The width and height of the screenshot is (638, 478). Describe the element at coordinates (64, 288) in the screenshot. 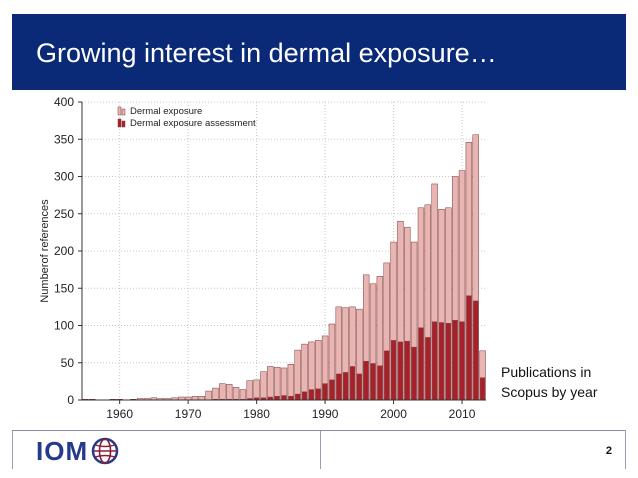

I see `y-tick-label: 150` at that location.